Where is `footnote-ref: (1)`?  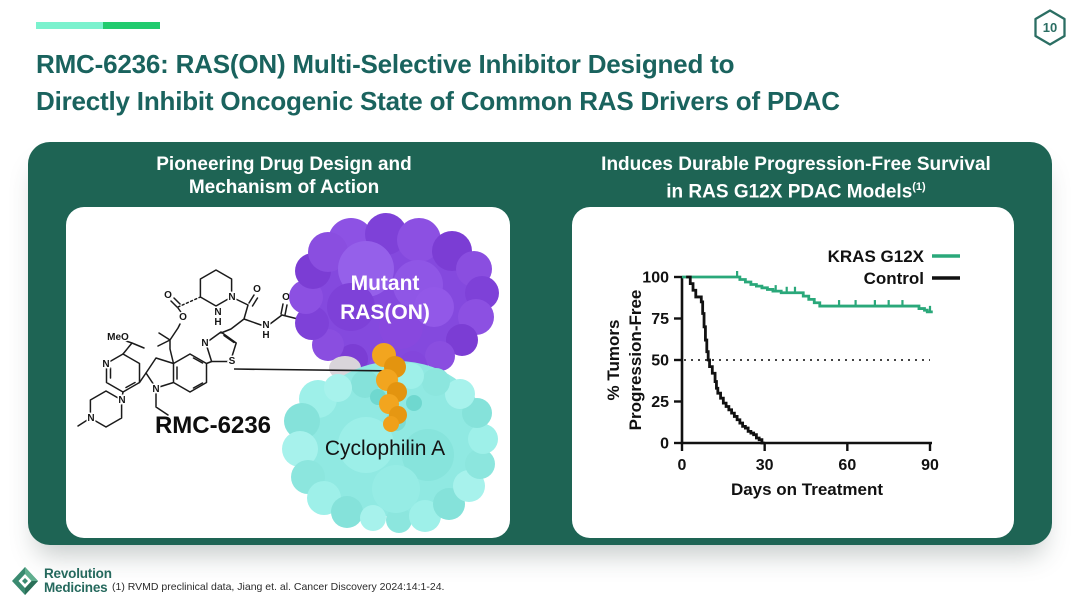 footnote-ref: (1) is located at coordinates (919, 187).